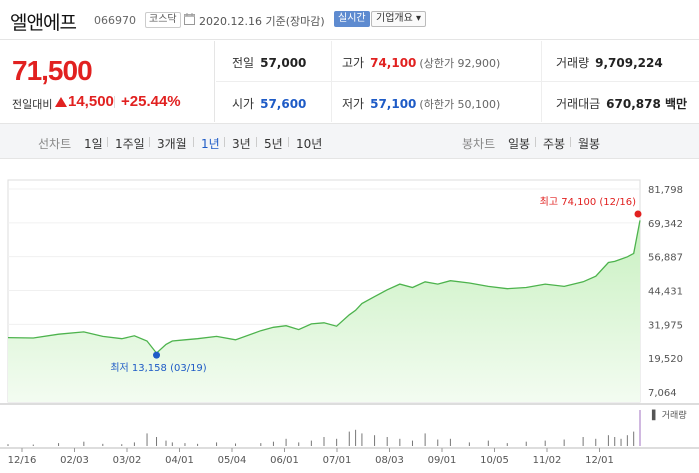 The width and height of the screenshot is (699, 473). Describe the element at coordinates (554, 144) in the screenshot. I see `candle-weekly: 주봉` at that location.